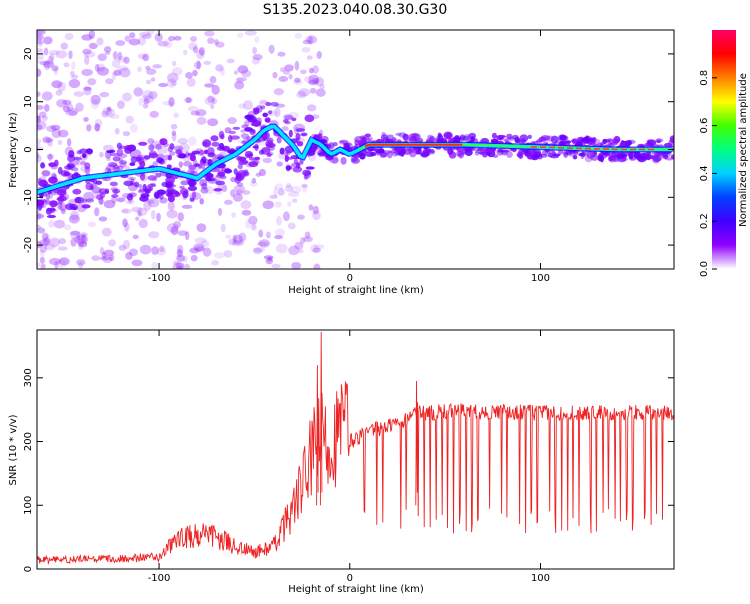 This screenshot has height=604, width=750. I want to click on colorbar-label: Normalized spectral amplitude, so click(743, 150).